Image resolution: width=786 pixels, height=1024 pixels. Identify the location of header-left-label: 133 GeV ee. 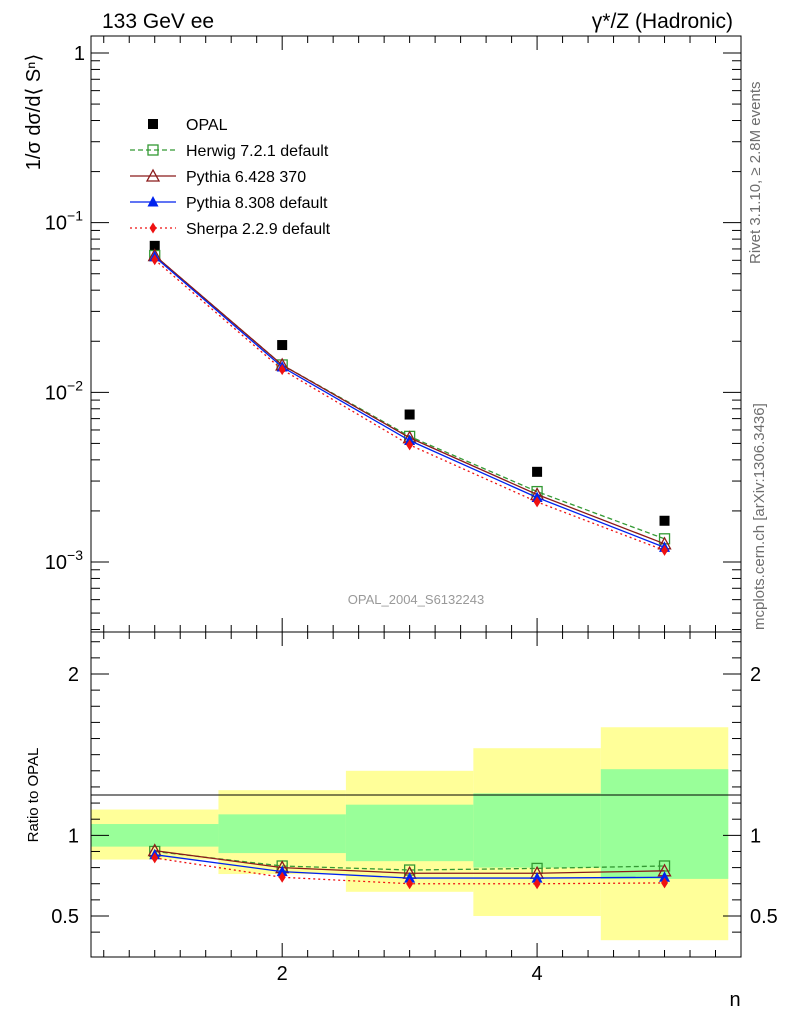
(158, 21).